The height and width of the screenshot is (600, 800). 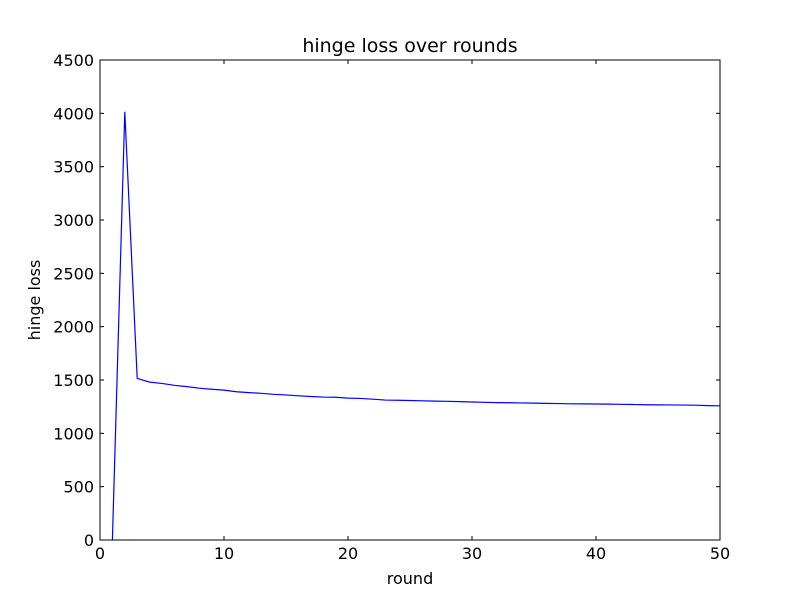 What do you see at coordinates (34, 300) in the screenshot?
I see `y-axis-label: hinge loss` at bounding box center [34, 300].